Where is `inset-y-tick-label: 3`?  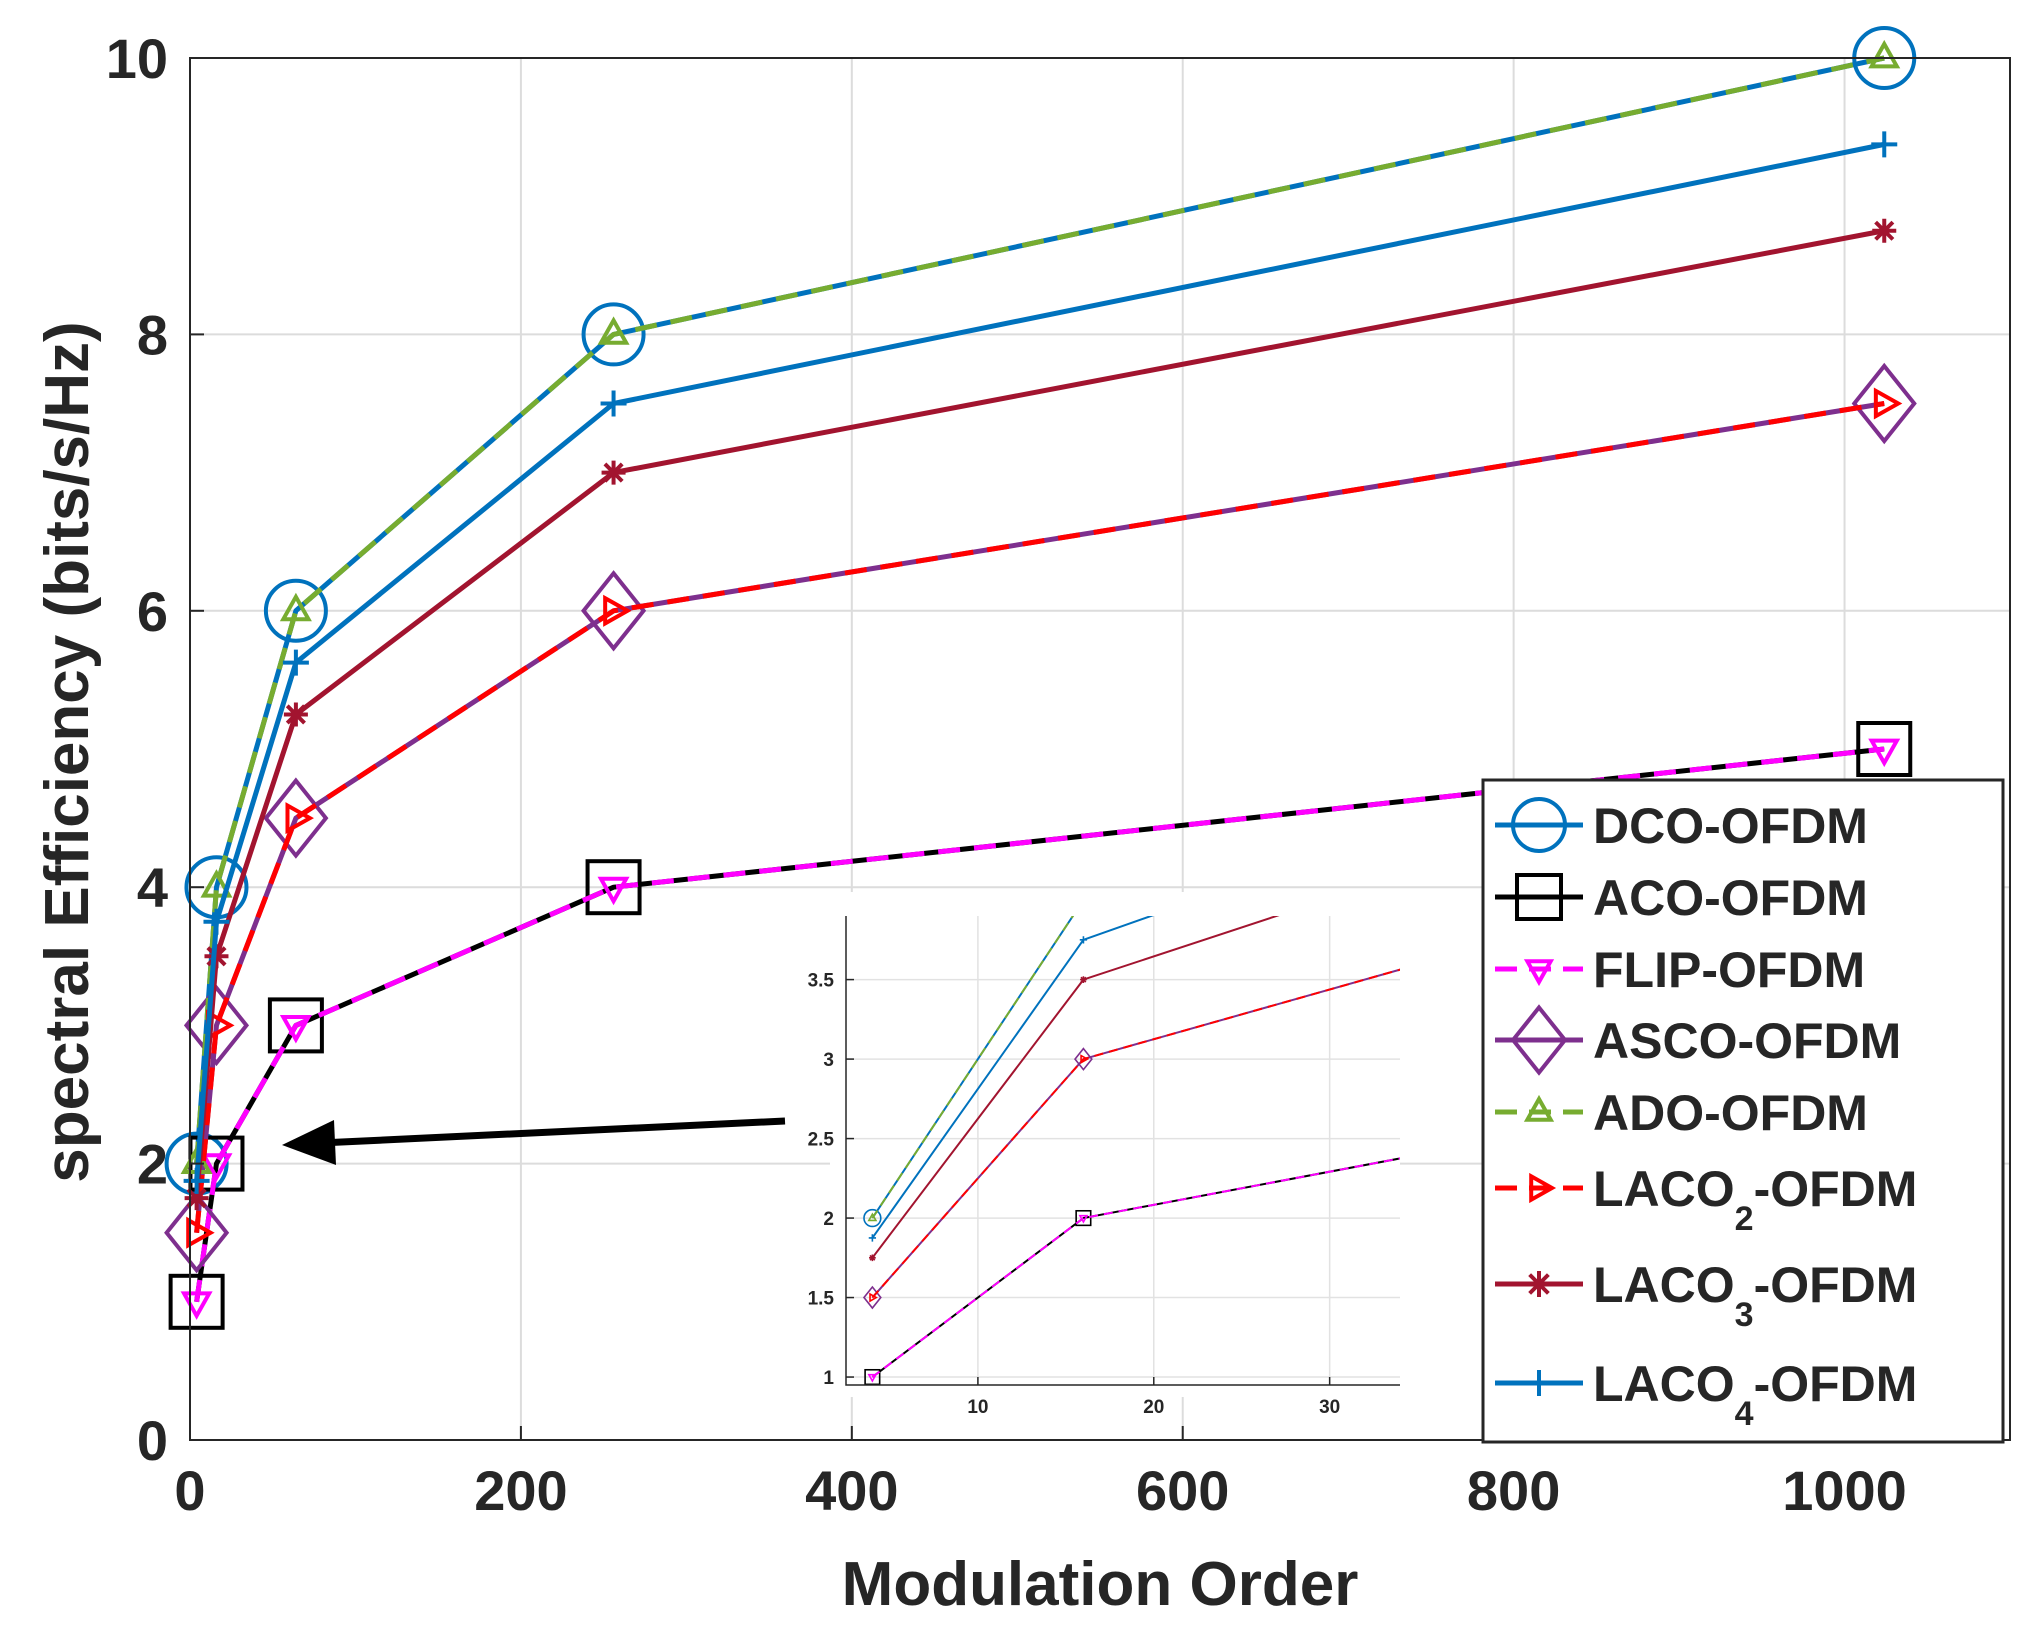 inset-y-tick-label: 3 is located at coordinates (828, 1060).